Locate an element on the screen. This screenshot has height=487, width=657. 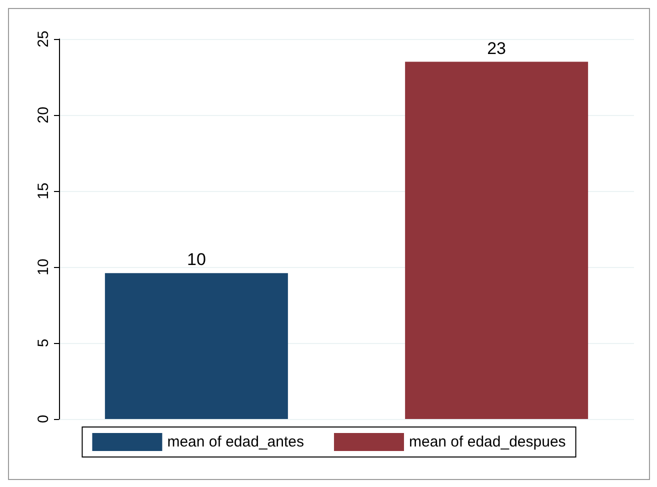
y-tick-label: 0 is located at coordinates (43, 419).